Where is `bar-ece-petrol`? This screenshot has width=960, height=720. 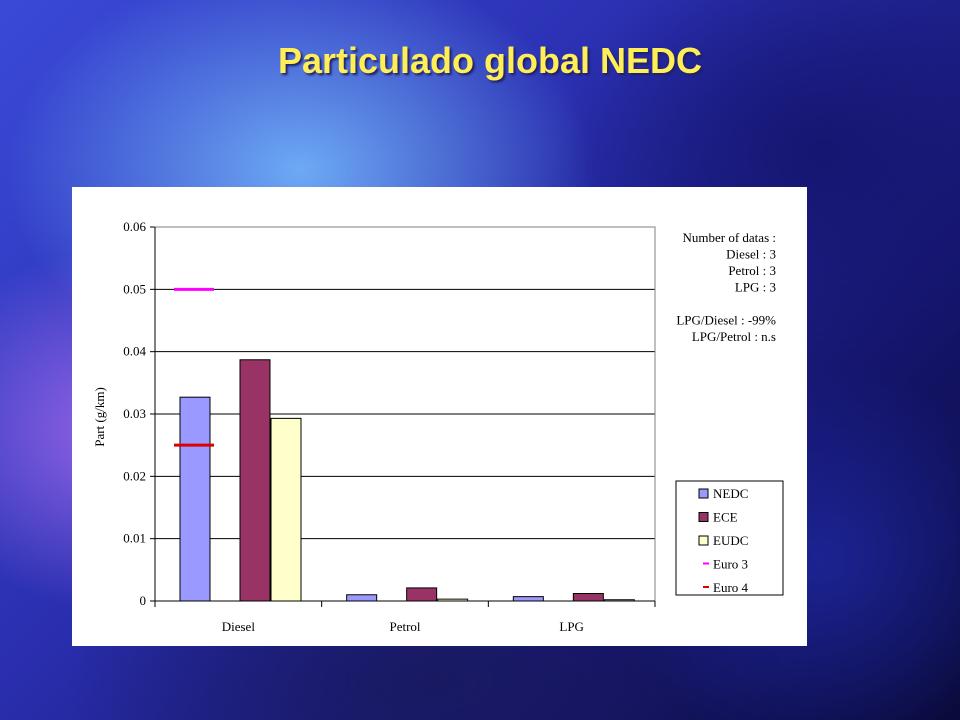
bar-ece-petrol is located at coordinates (422, 594).